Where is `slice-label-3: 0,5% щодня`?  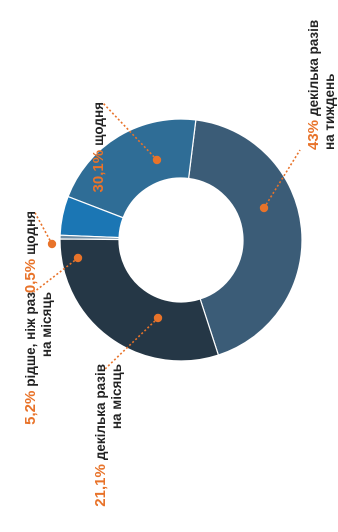 slice-label-3: 0,5% щодня is located at coordinates (30, 252).